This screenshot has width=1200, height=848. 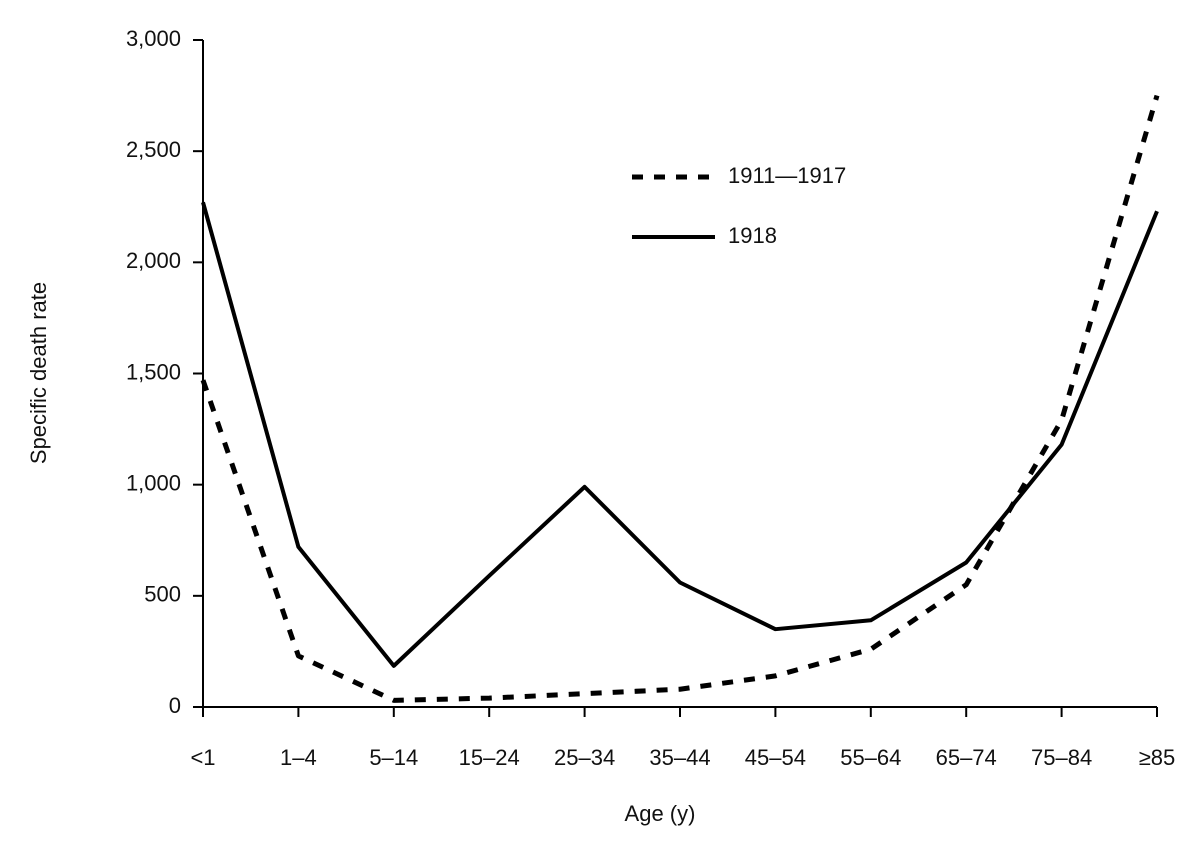 What do you see at coordinates (1157, 757) in the screenshot?
I see `x-tick-label: ≥85` at bounding box center [1157, 757].